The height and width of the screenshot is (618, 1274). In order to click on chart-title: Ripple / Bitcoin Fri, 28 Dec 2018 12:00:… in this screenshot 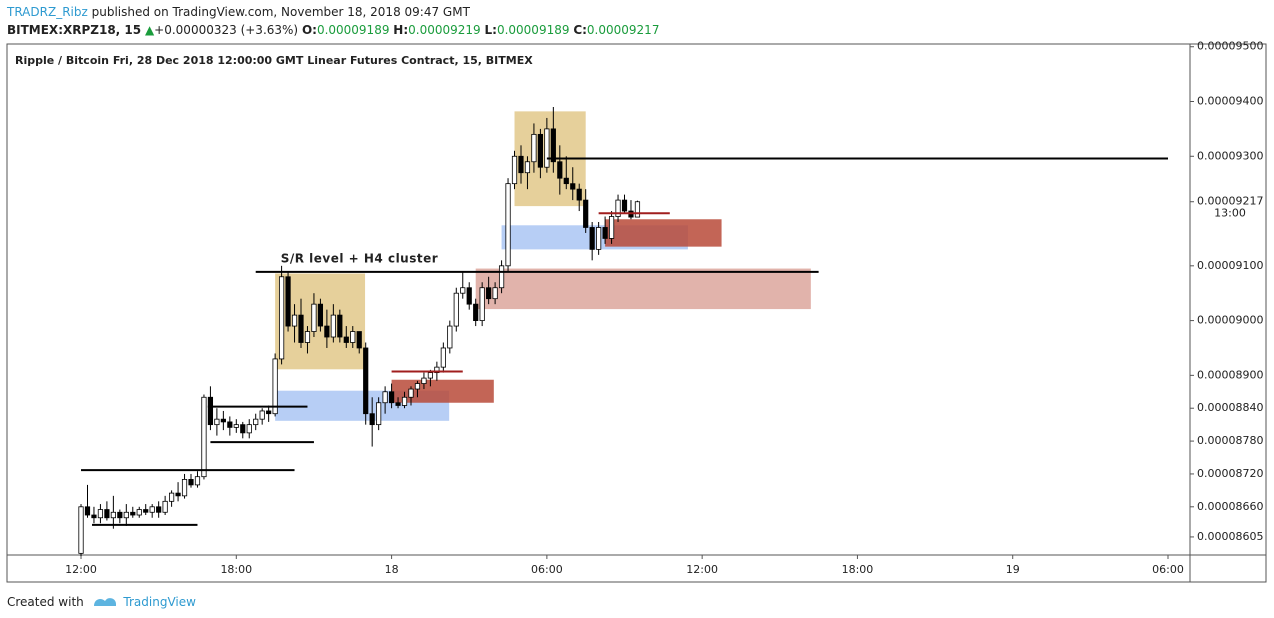, I will do `click(274, 60)`.